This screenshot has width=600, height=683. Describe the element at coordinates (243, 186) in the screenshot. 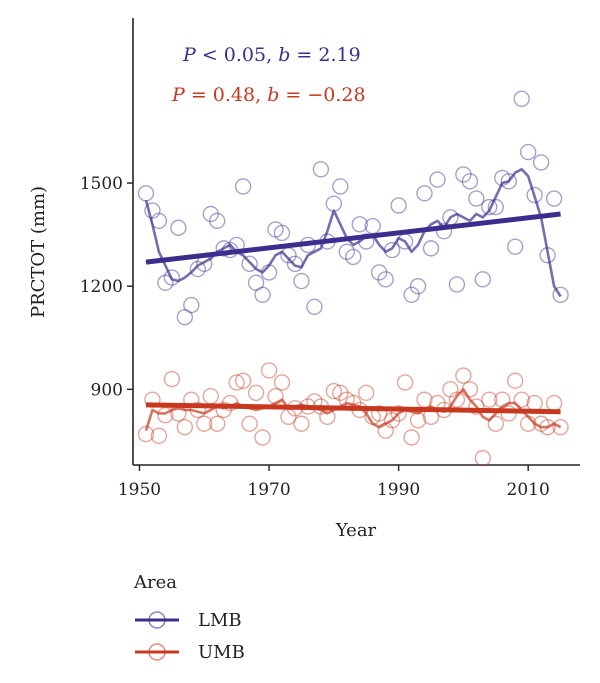

I see `point-lmb-1966` at that location.